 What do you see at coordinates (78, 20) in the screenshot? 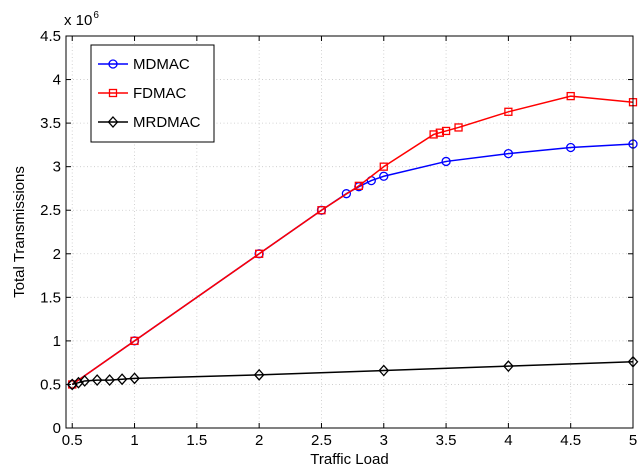
I see `y-axis-multiplier-base: x 10` at bounding box center [78, 20].